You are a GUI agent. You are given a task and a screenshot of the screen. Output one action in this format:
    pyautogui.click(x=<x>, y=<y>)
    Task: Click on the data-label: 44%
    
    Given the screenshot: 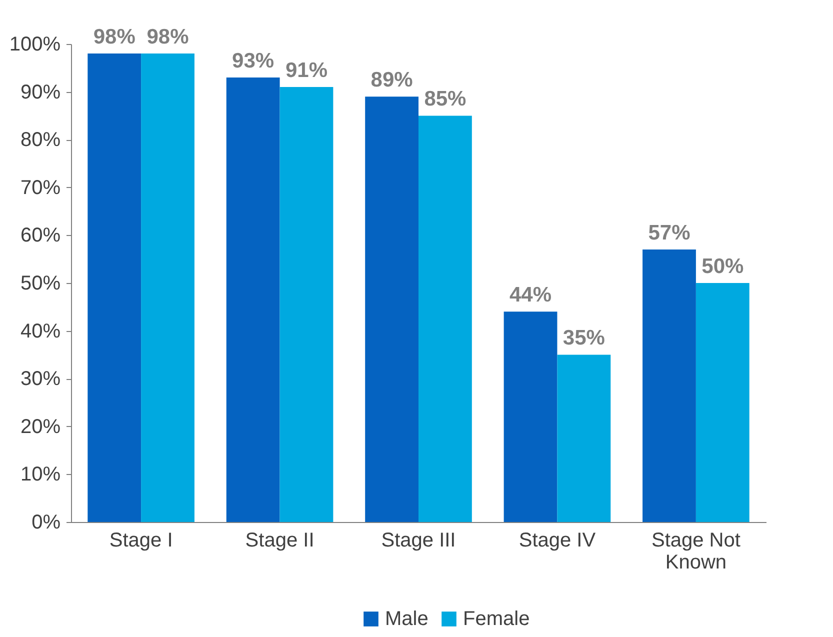 What is the action you would take?
    pyautogui.click(x=531, y=295)
    